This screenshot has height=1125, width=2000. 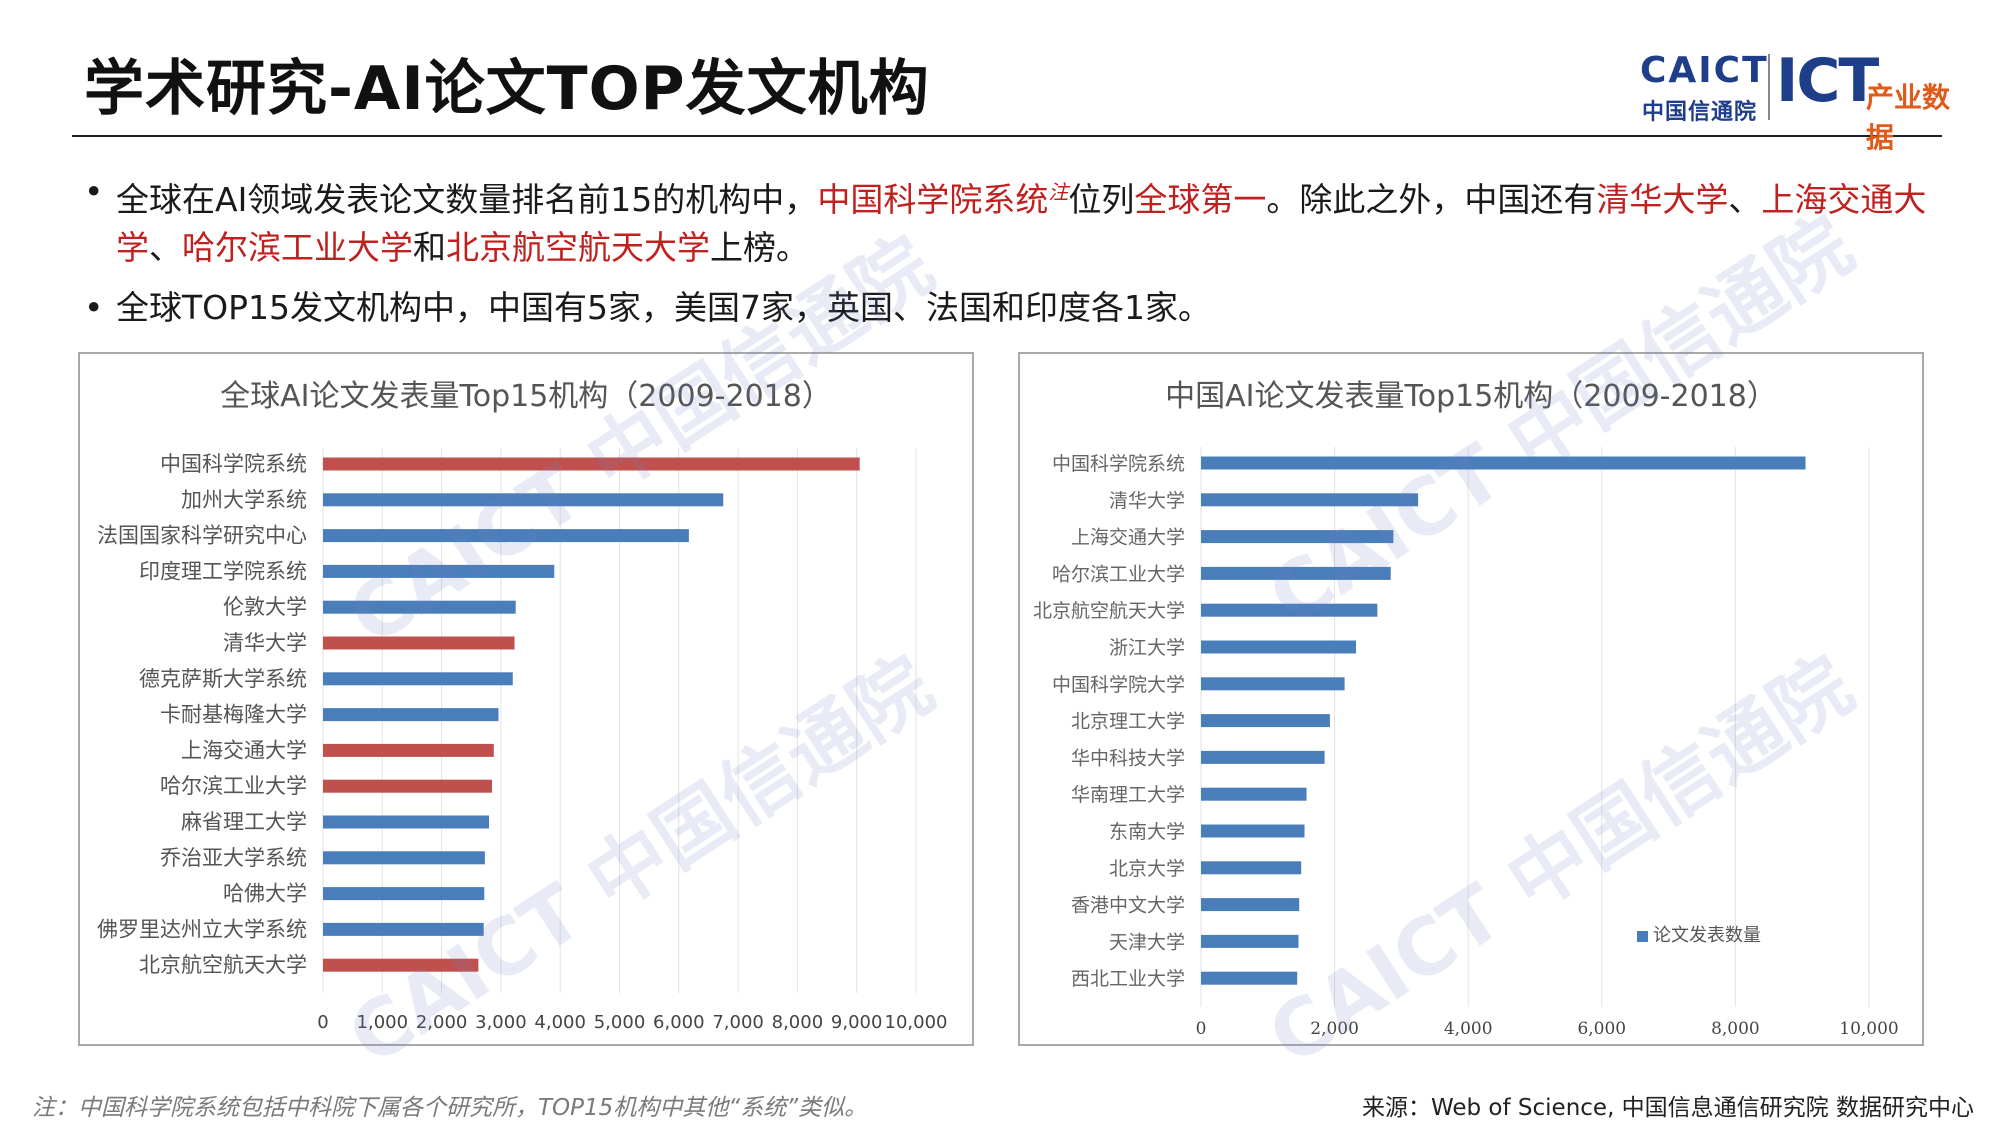 What do you see at coordinates (1147, 648) in the screenshot?
I see `category-label: 浙江大学` at bounding box center [1147, 648].